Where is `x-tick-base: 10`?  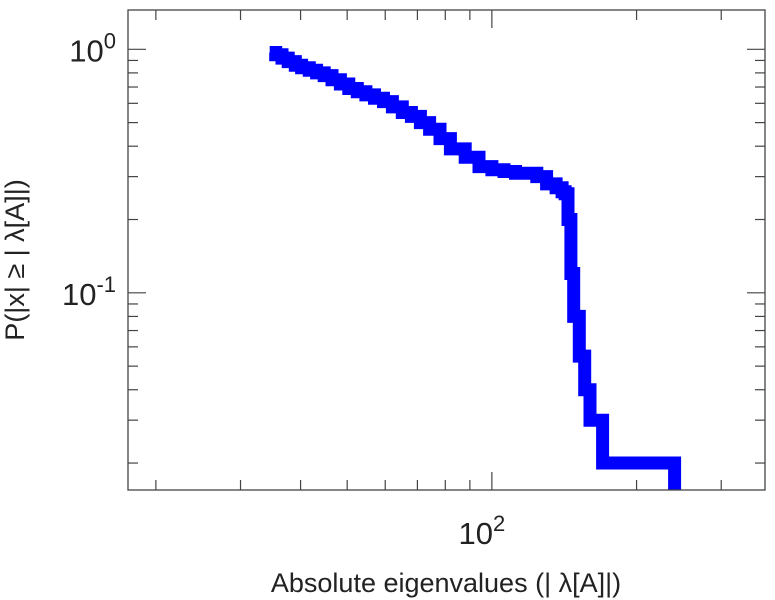 x-tick-base: 10 is located at coordinates (476, 533).